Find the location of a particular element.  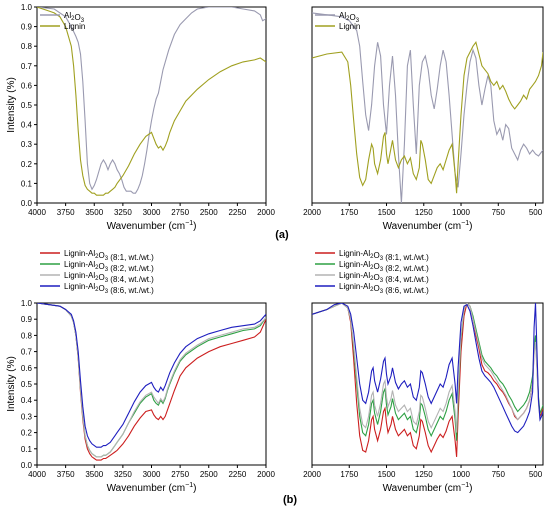

panel-label-a: (a) is located at coordinates (282, 235).